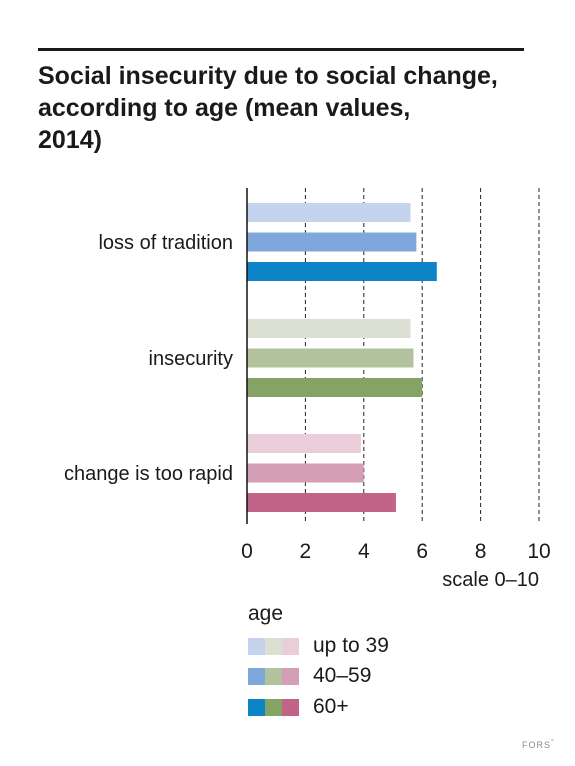  I want to click on chart-title-line-3: 2014), so click(70, 140).